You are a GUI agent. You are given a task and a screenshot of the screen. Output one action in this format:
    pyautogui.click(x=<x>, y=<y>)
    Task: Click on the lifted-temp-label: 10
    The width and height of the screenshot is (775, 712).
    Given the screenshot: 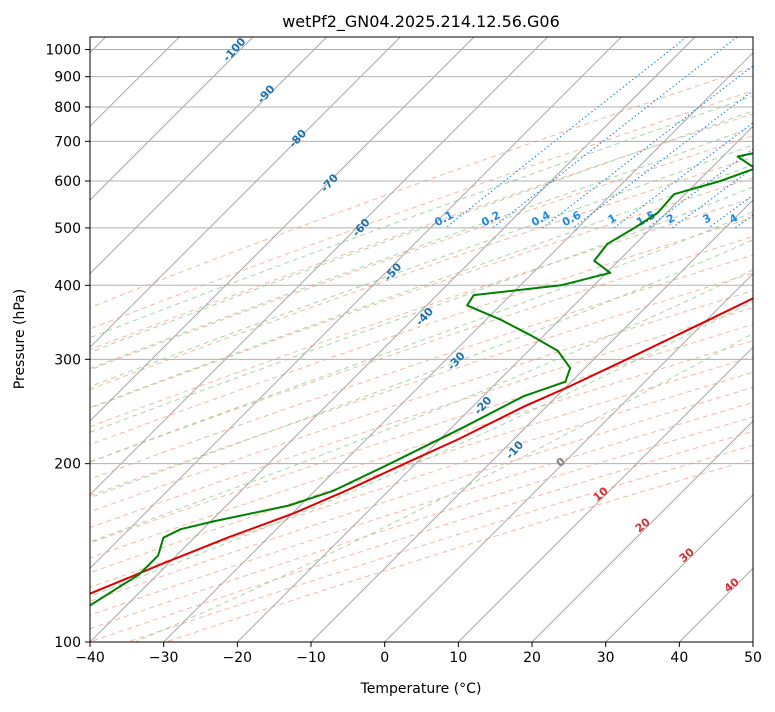 What is the action you would take?
    pyautogui.click(x=601, y=494)
    